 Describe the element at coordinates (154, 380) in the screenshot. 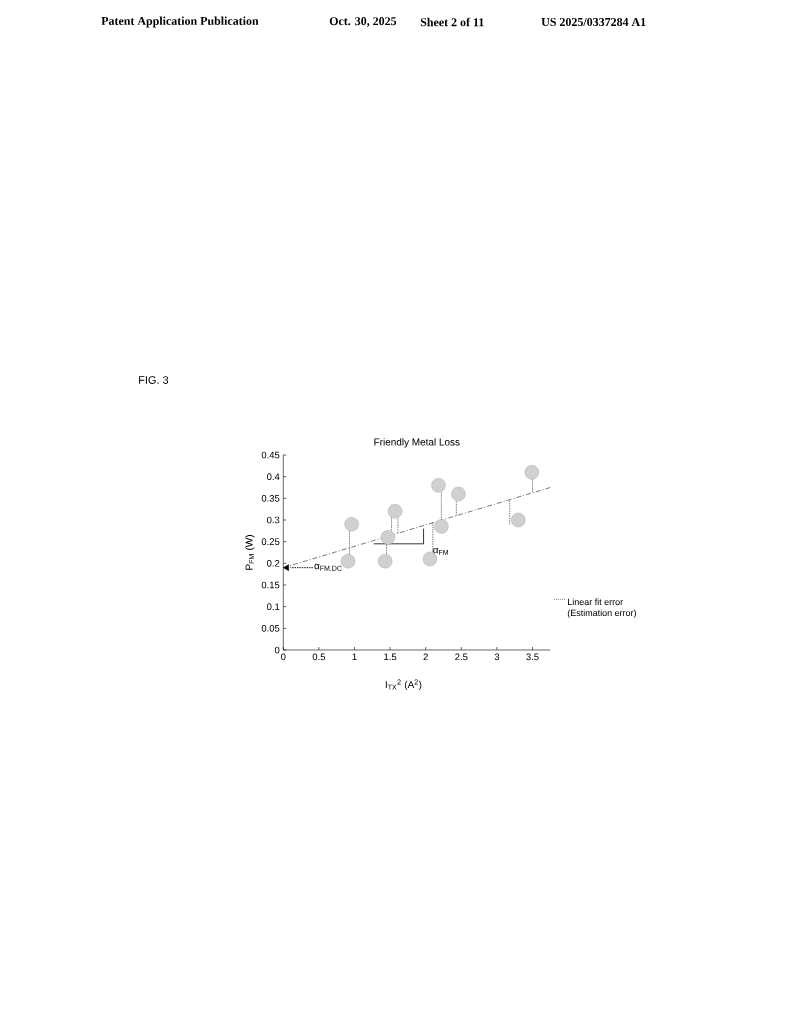

I see `caption: FIG. 3` at that location.